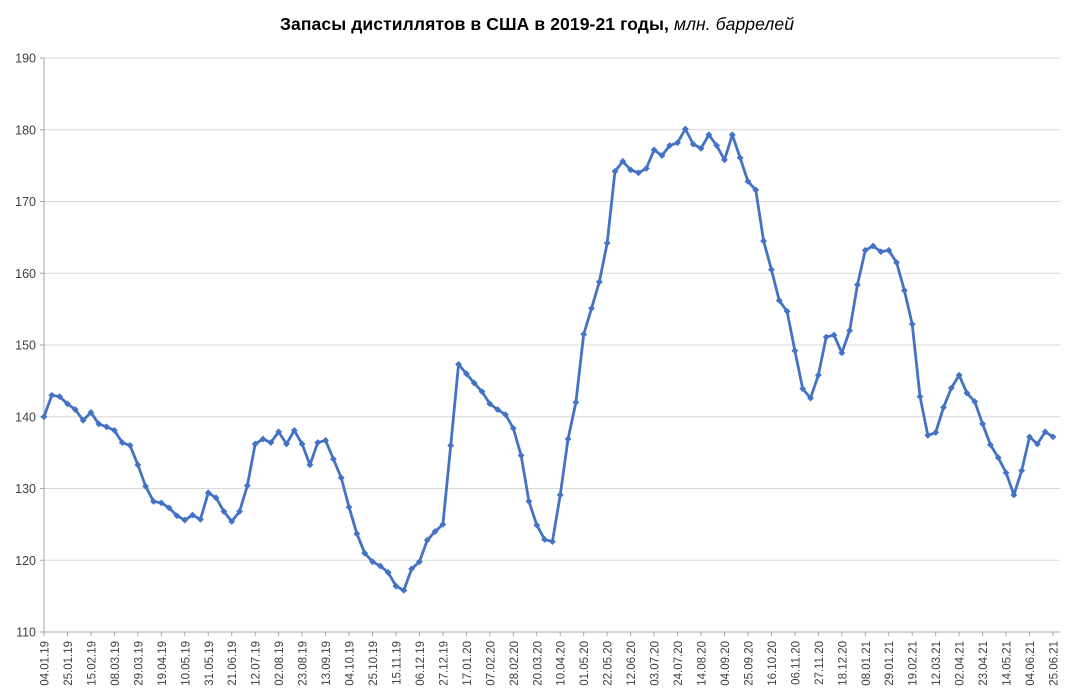 This screenshot has height=698, width=1074. Describe the element at coordinates (139, 663) in the screenshot. I see `x-tick-label: 29.03.19` at that location.